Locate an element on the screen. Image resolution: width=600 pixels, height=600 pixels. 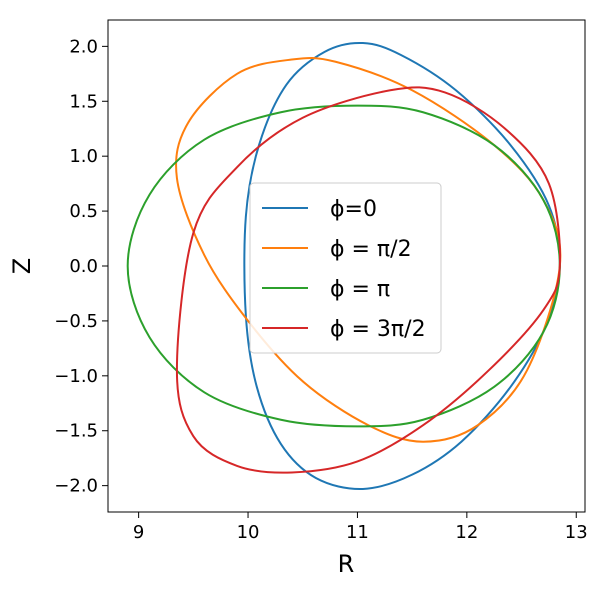
legend-label-2: ϕ = π is located at coordinates (360, 289).